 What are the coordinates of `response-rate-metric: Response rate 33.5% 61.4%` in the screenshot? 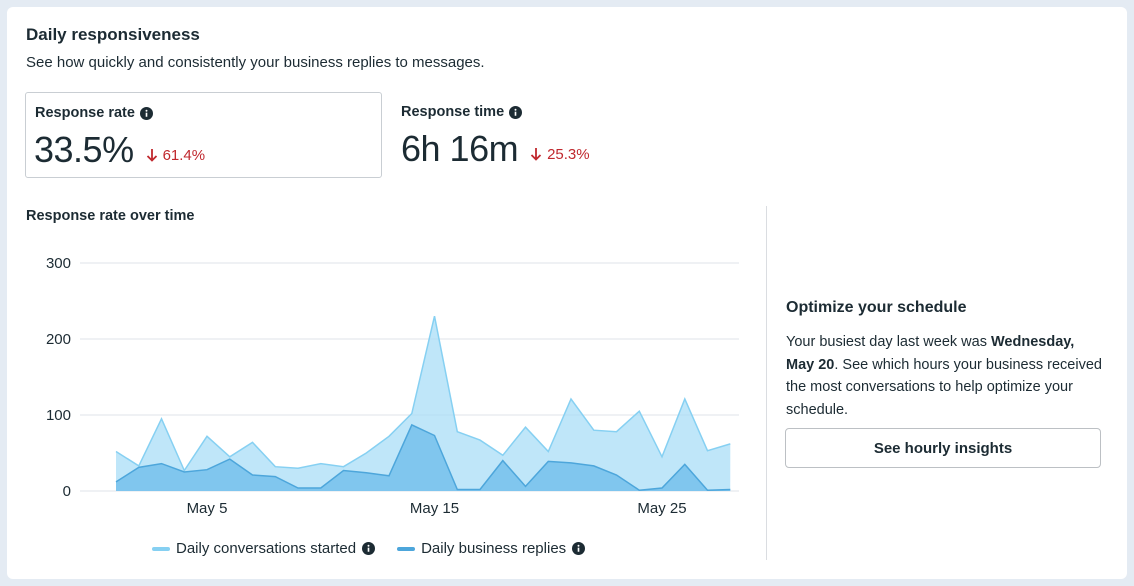 It's located at (203, 135).